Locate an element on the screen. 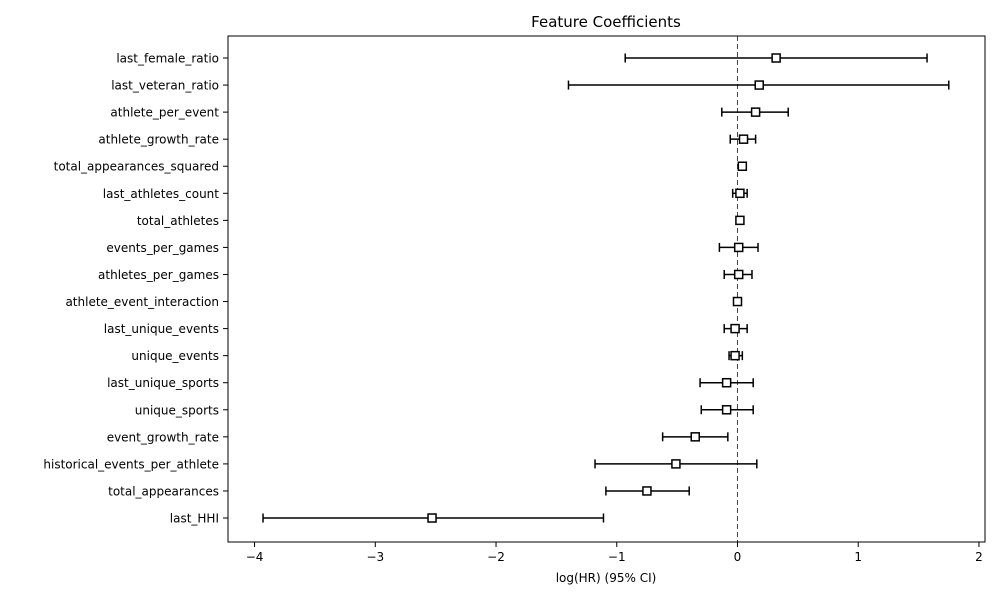  y-tick-label: last_unique_sports is located at coordinates (163, 383).